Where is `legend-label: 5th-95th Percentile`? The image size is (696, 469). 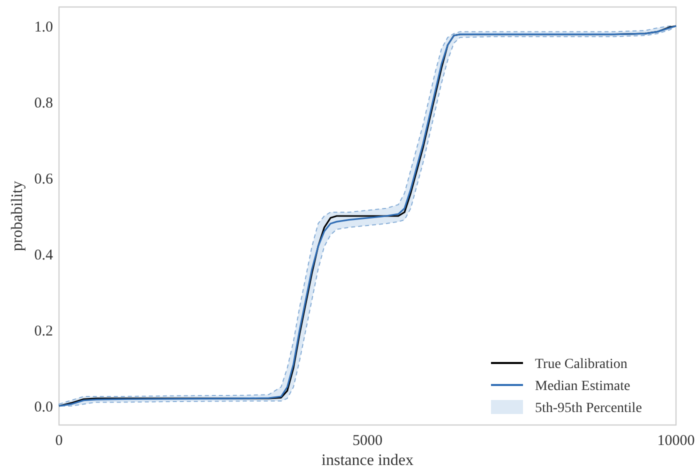
legend-label: 5th-95th Percentile is located at coordinates (588, 408).